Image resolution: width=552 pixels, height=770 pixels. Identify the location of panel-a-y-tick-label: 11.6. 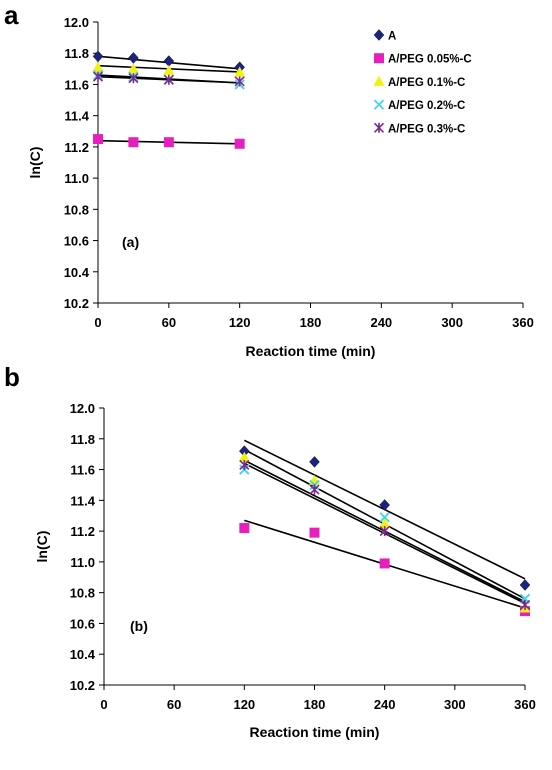
(76, 84).